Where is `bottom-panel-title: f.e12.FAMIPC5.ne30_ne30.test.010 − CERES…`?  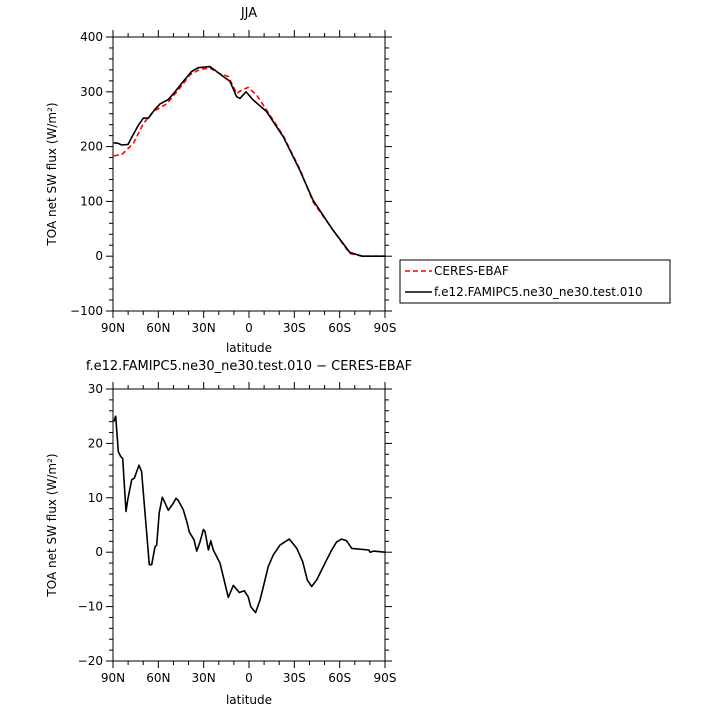 bottom-panel-title: f.e12.FAMIPC5.ne30_ne30.test.010 − CERES… is located at coordinates (249, 366).